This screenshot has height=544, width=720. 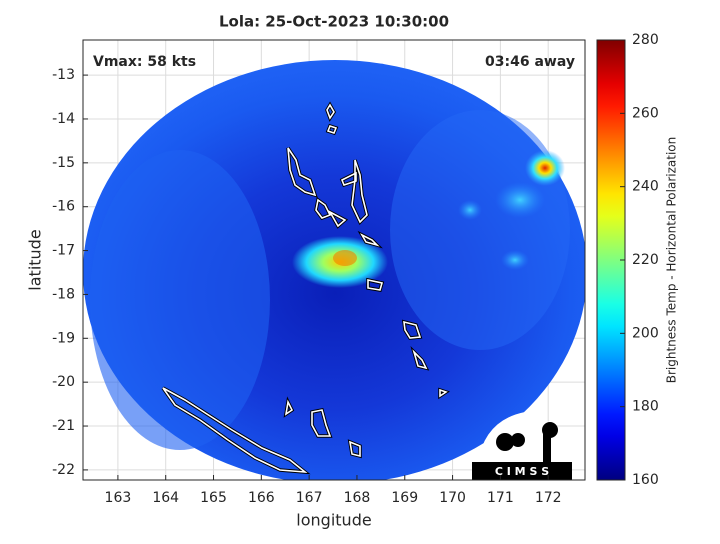 What do you see at coordinates (645, 187) in the screenshot?
I see `colorbar-tick-label: 240` at bounding box center [645, 187].